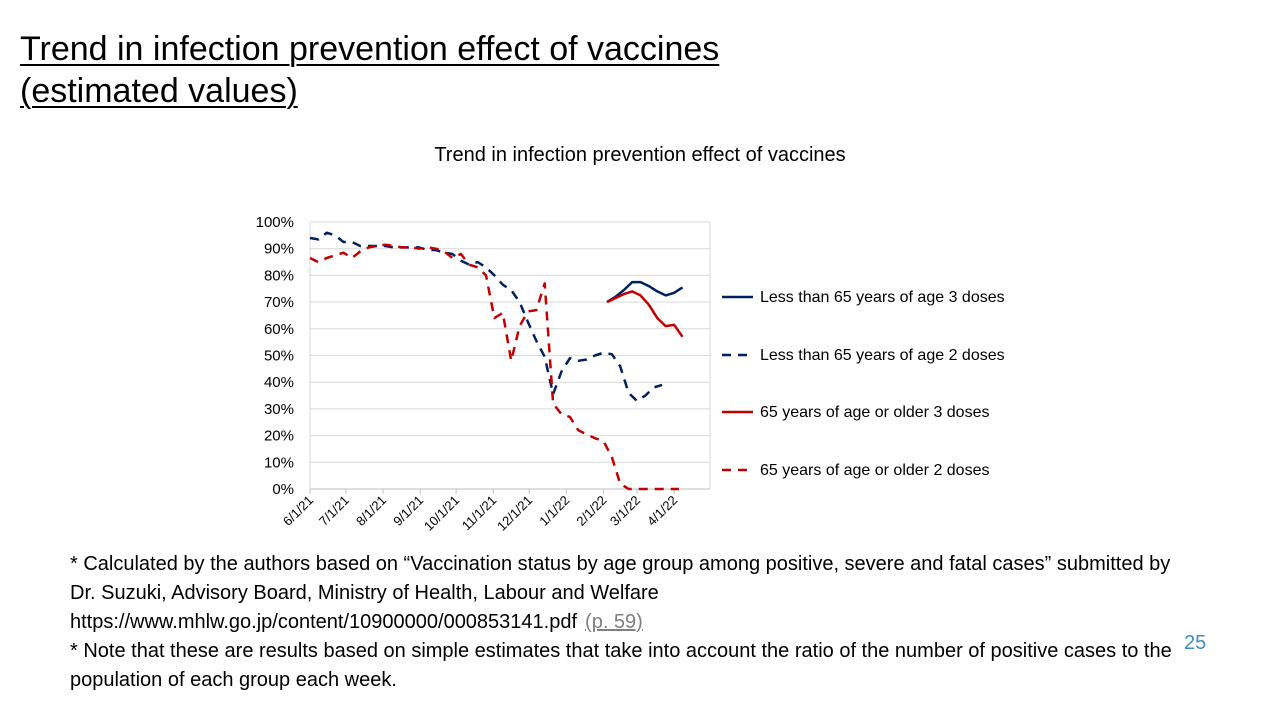  What do you see at coordinates (625, 511) in the screenshot?
I see `x-tick-label: 3/1/22` at bounding box center [625, 511].